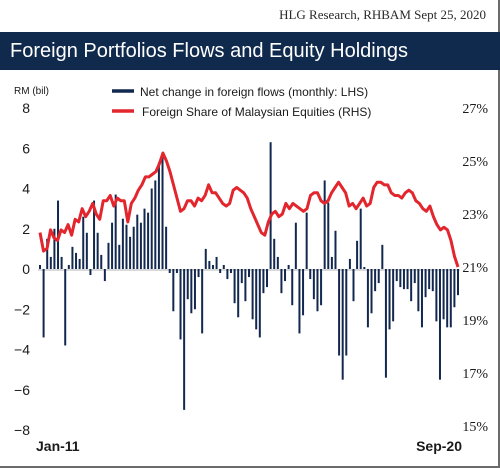 This screenshot has height=468, width=500. Describe the element at coordinates (439, 446) in the screenshot. I see `x-label-end: Sep-20` at that location.